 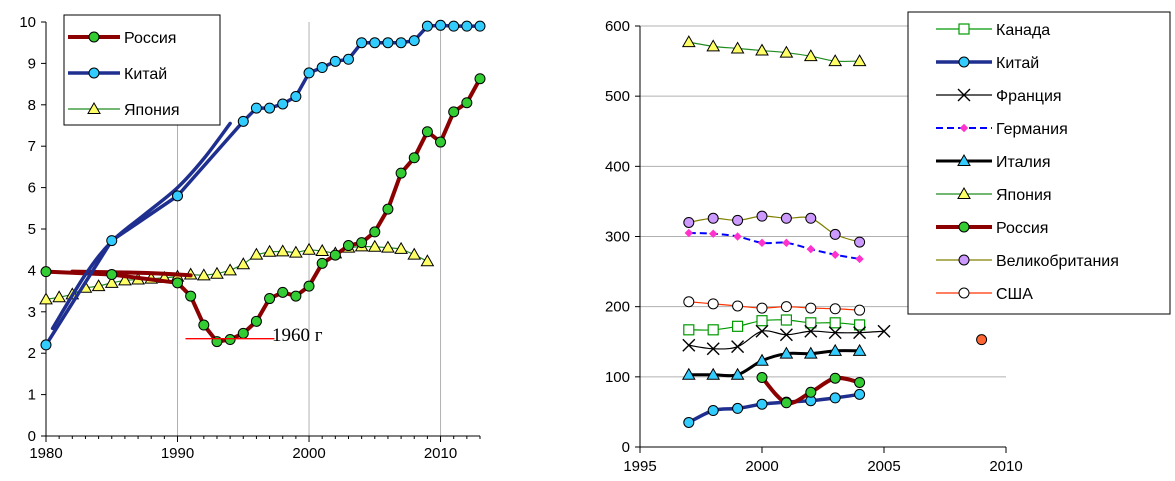 What do you see at coordinates (1014, 294) in the screenshot?
I see `legend-label-1-8: США` at bounding box center [1014, 294].